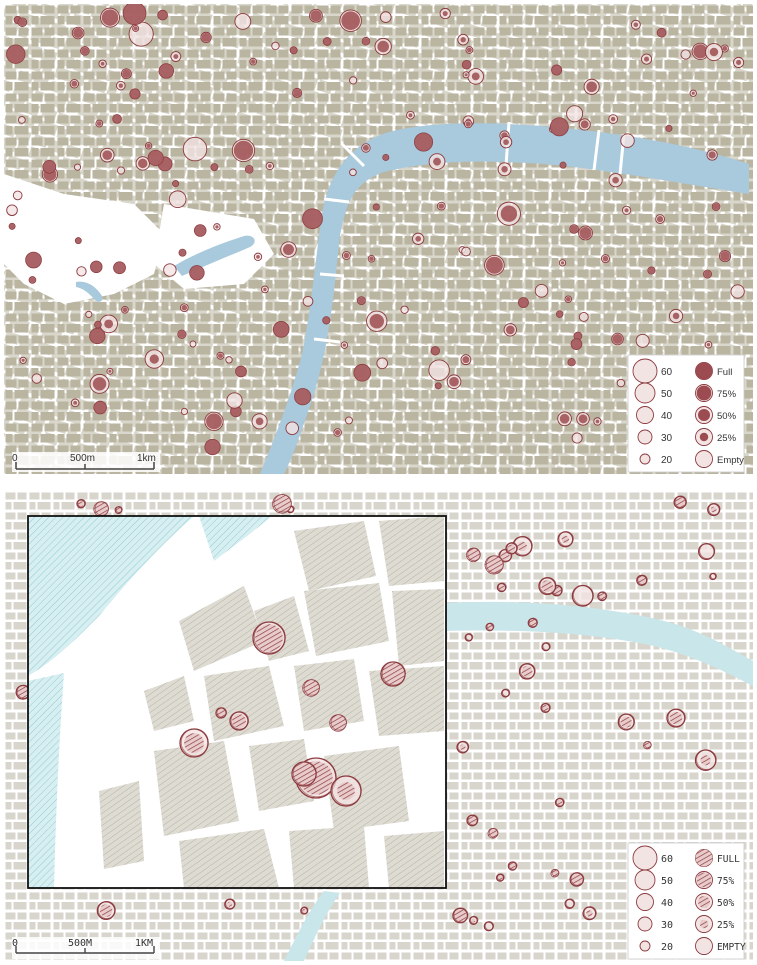 This screenshot has height=965, width=757. Describe the element at coordinates (667, 881) in the screenshot. I see `legend-size-label: 50` at that location.